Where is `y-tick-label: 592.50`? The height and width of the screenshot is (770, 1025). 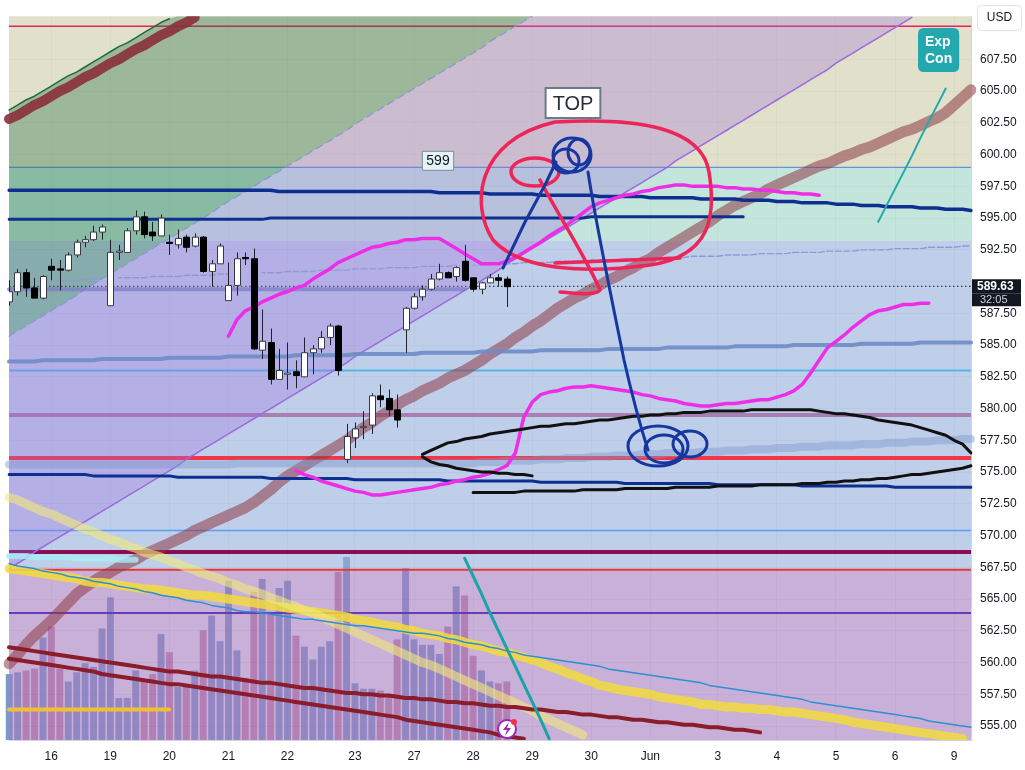 y-tick-label: 592.50 is located at coordinates (999, 249).